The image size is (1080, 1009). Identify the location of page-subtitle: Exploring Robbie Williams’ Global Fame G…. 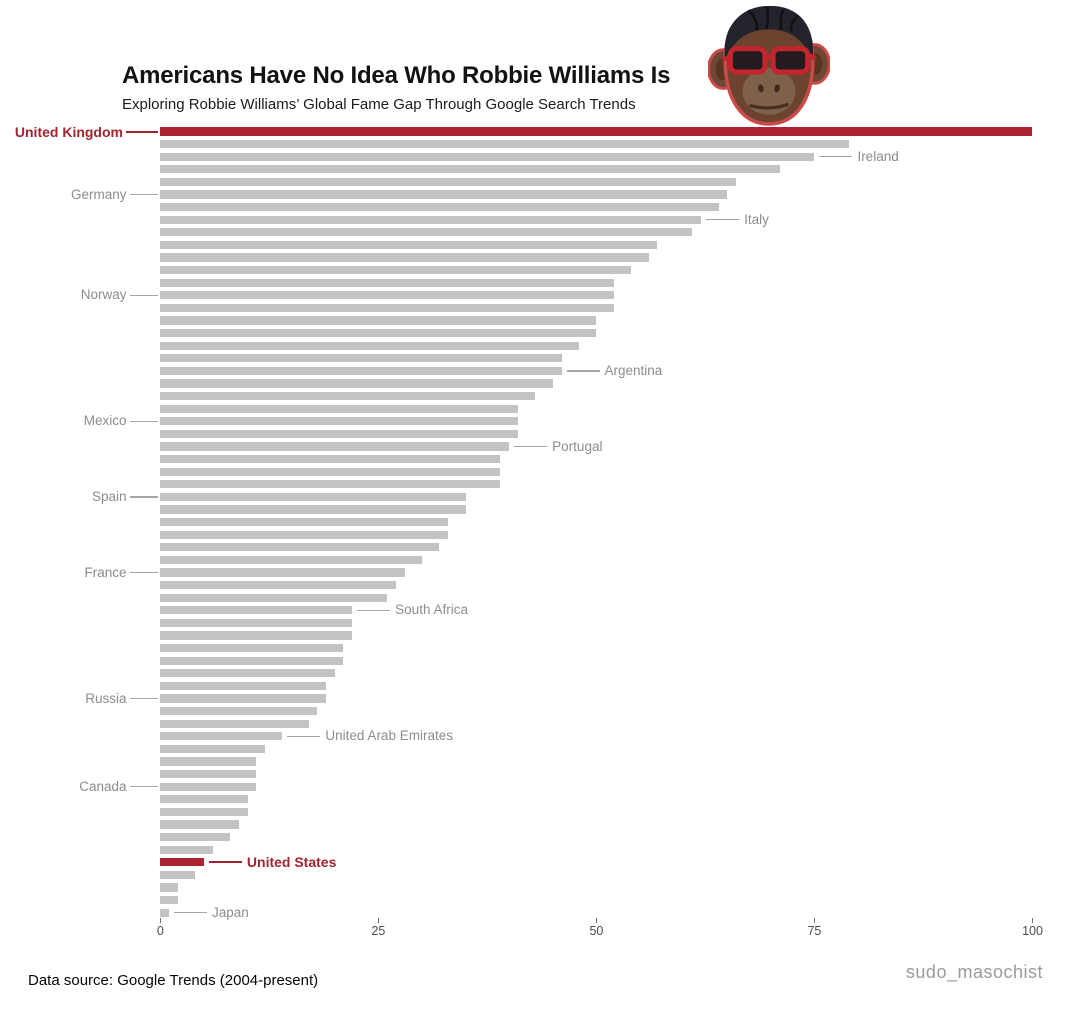
(379, 104).